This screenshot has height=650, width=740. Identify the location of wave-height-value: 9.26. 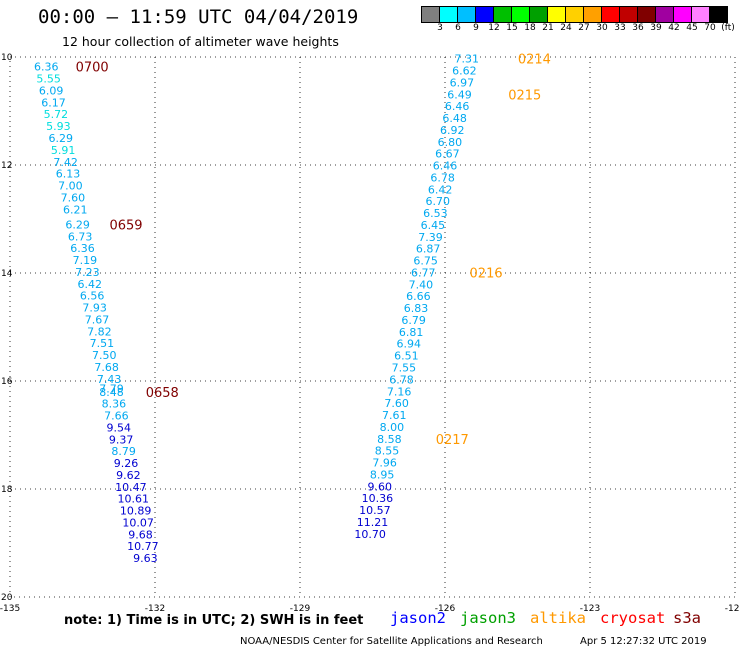
(126, 463).